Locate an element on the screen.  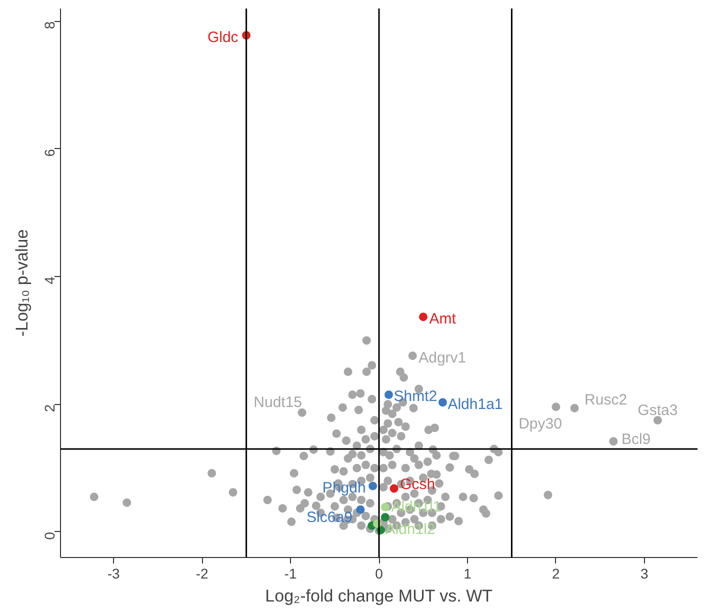
series-label: Dpy30 is located at coordinates (540, 423).